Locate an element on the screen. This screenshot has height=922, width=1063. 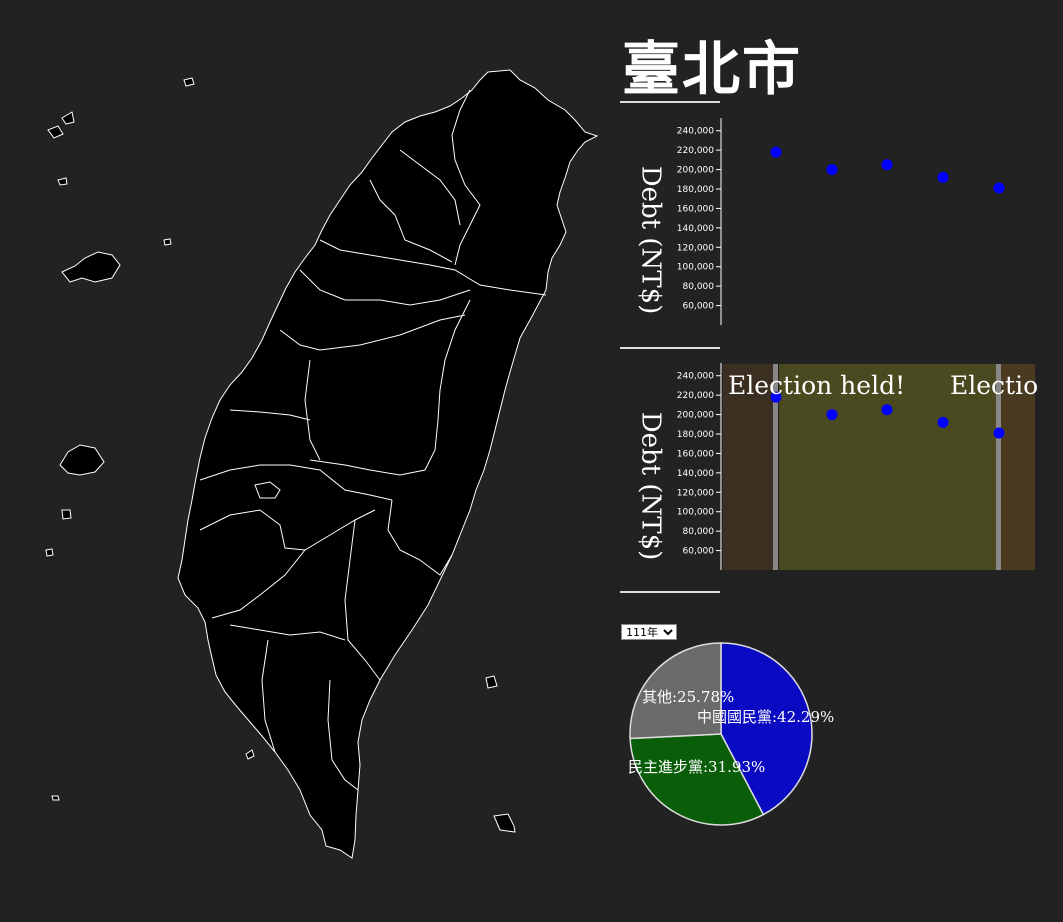
pie-slice-label: 中國國民黨:42.29% is located at coordinates (765, 717).